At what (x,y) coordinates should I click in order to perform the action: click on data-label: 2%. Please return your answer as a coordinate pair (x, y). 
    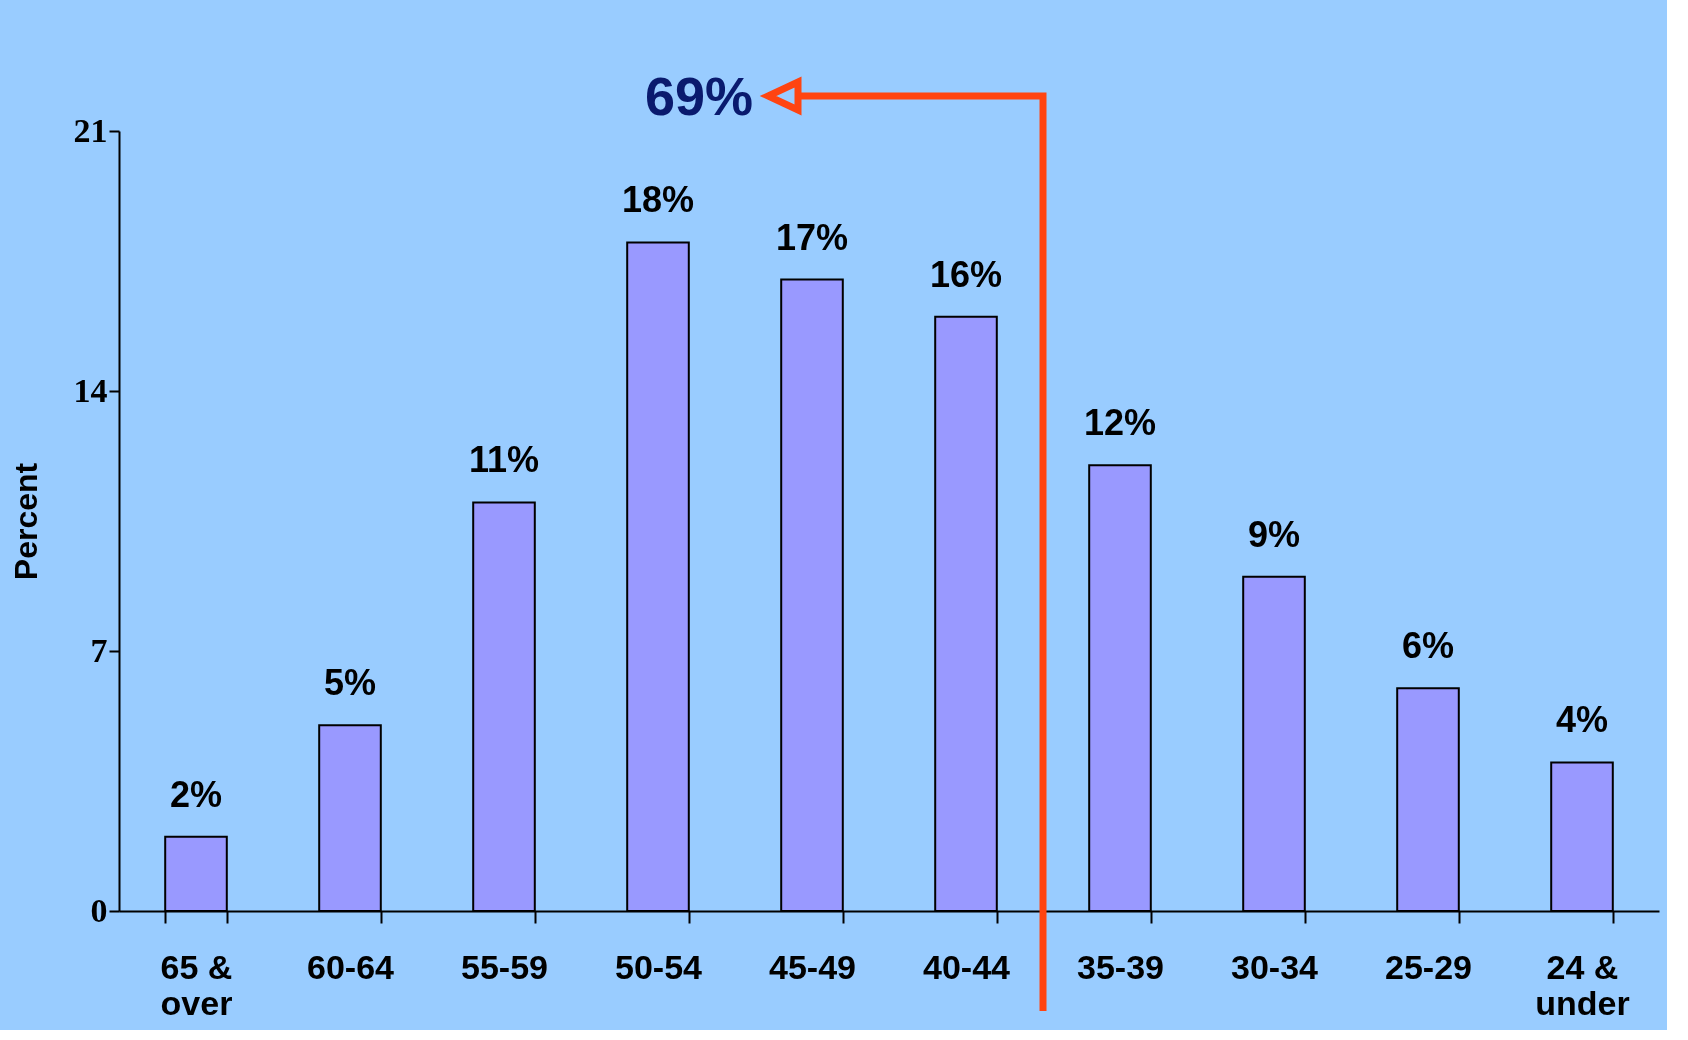
    Looking at the image, I should click on (196, 794).